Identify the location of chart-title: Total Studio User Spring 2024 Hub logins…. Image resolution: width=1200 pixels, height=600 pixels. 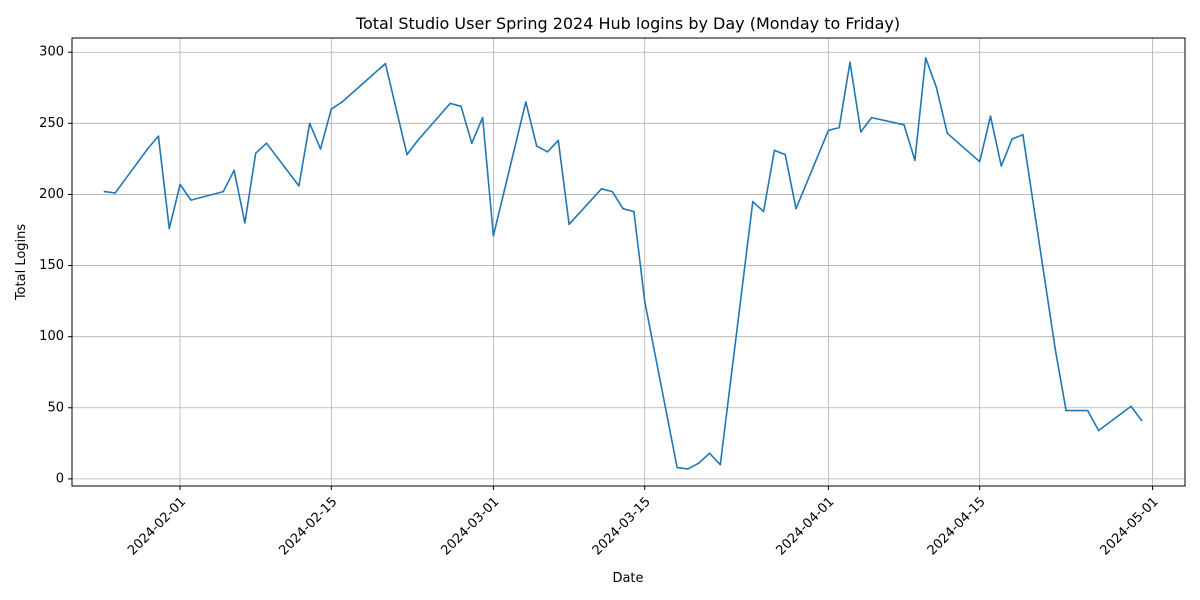
(627, 23).